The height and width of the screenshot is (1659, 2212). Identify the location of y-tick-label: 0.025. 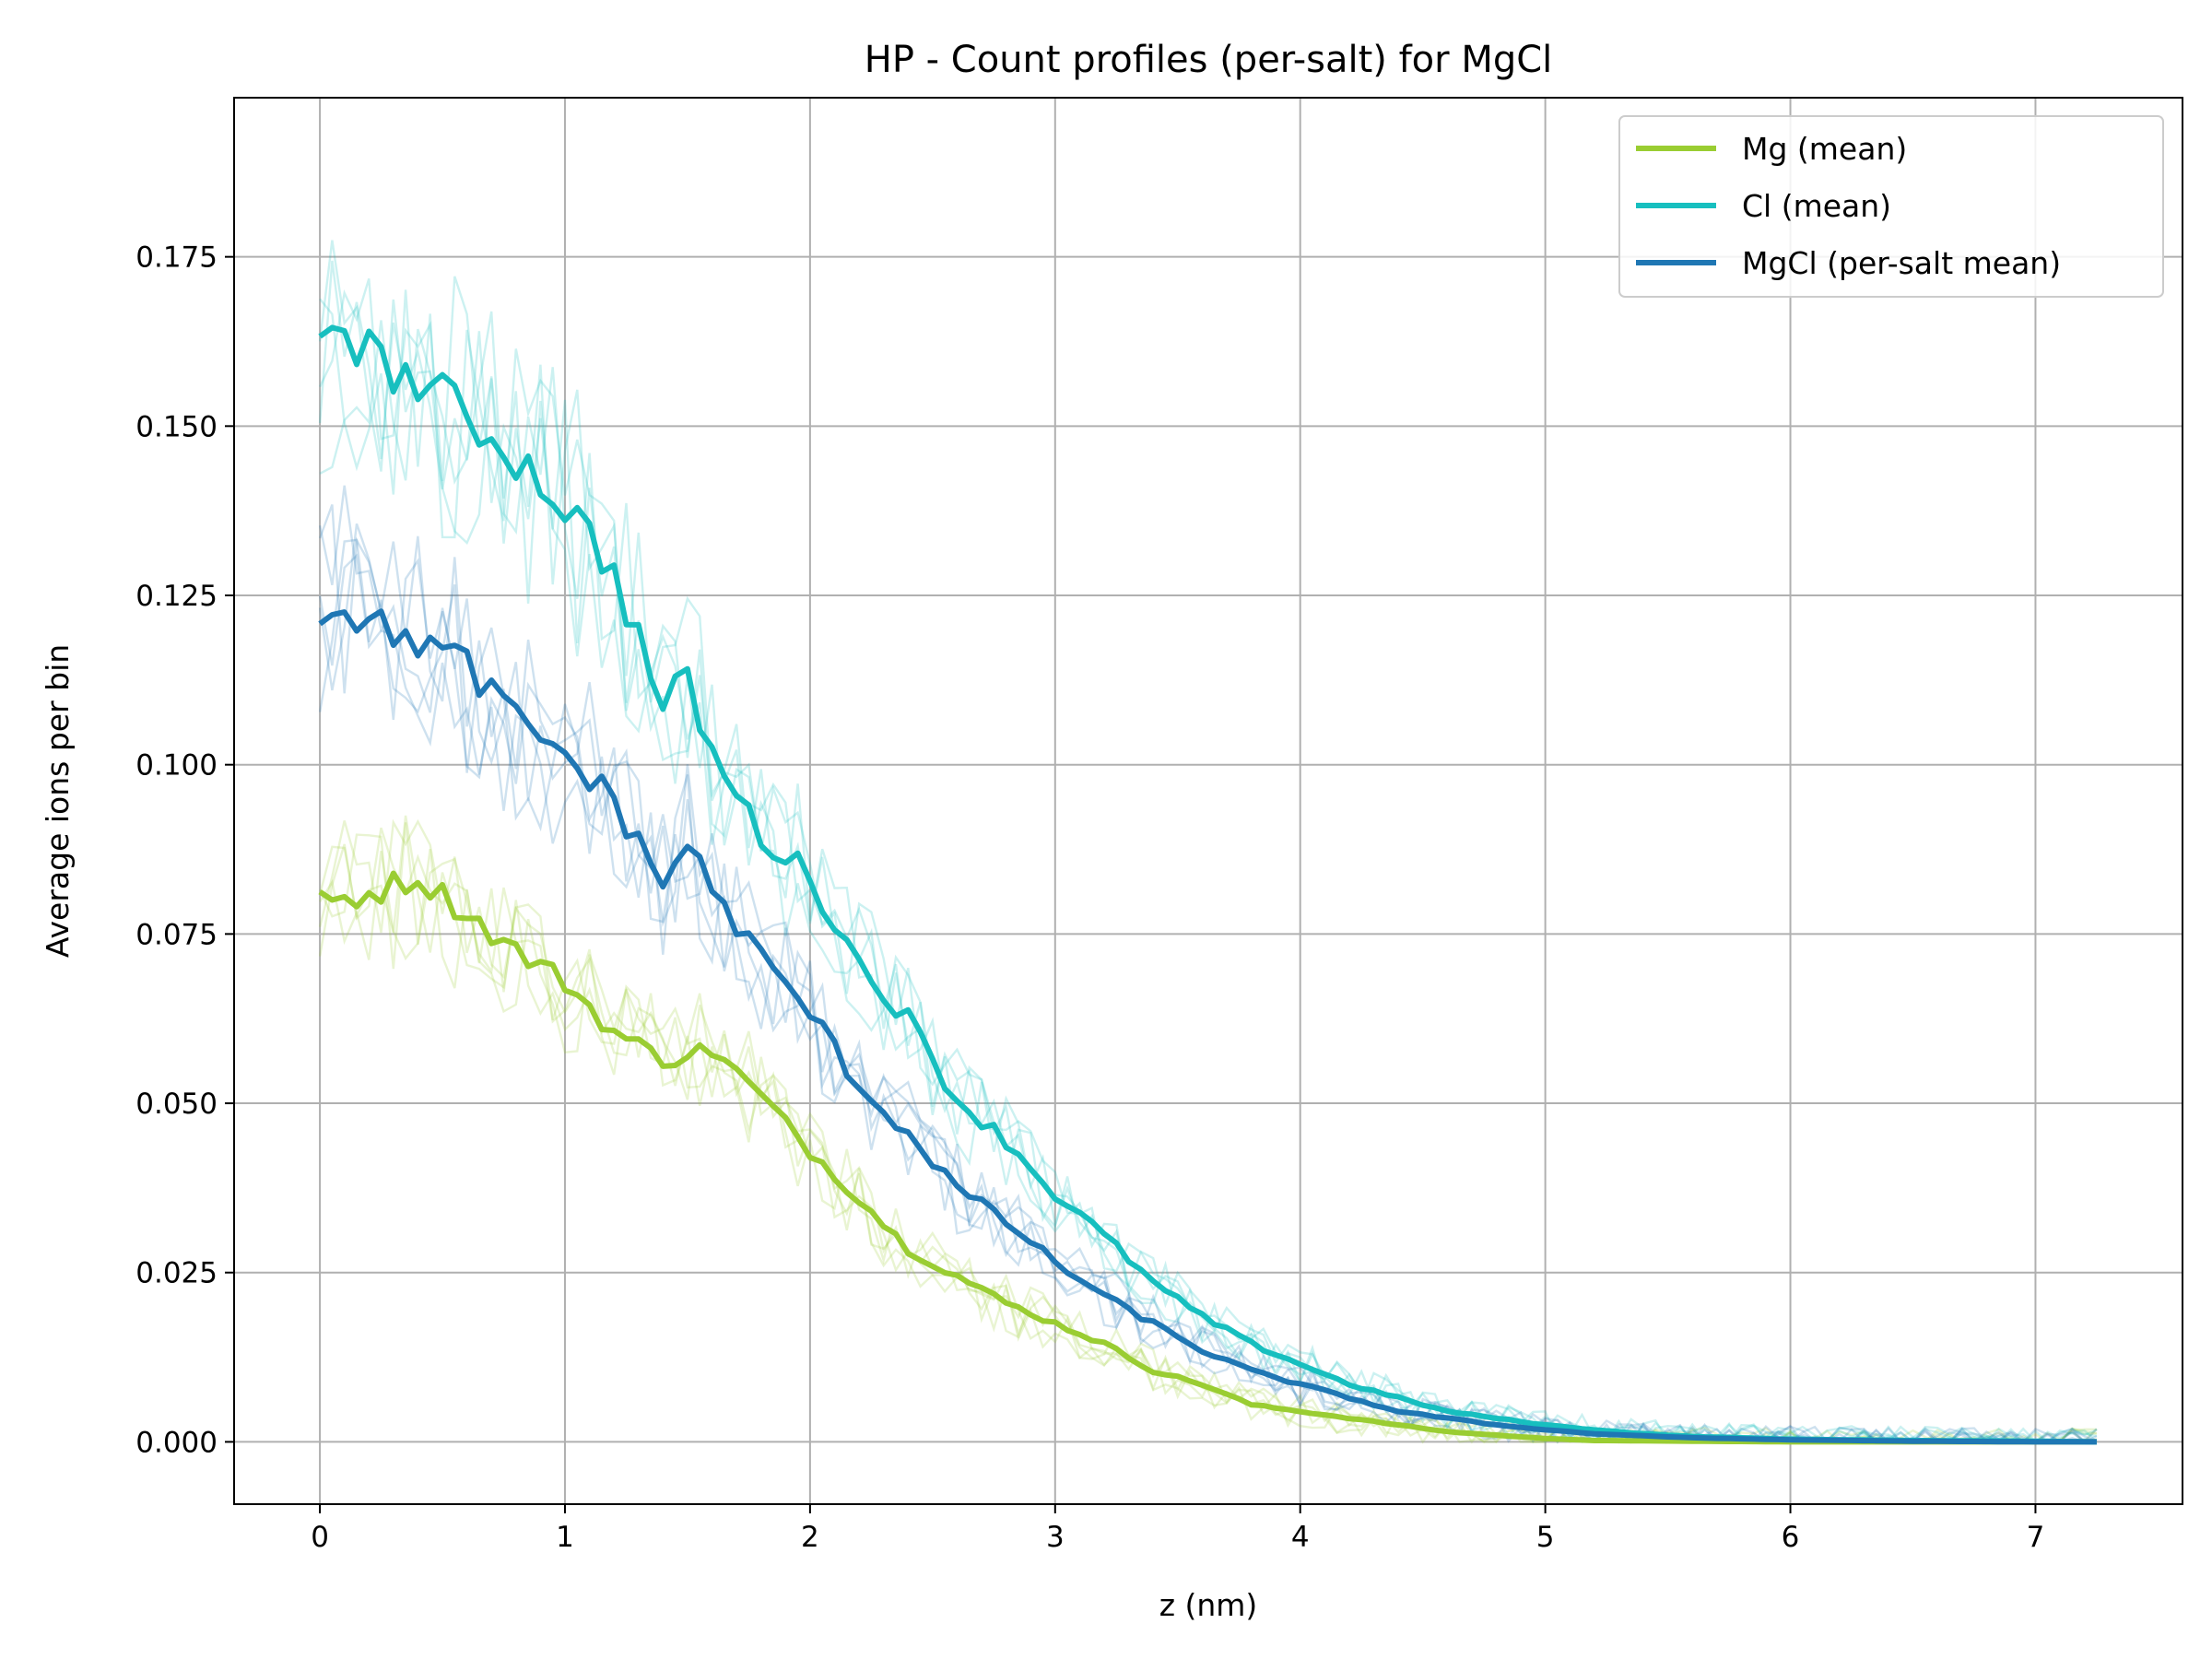
(176, 1273).